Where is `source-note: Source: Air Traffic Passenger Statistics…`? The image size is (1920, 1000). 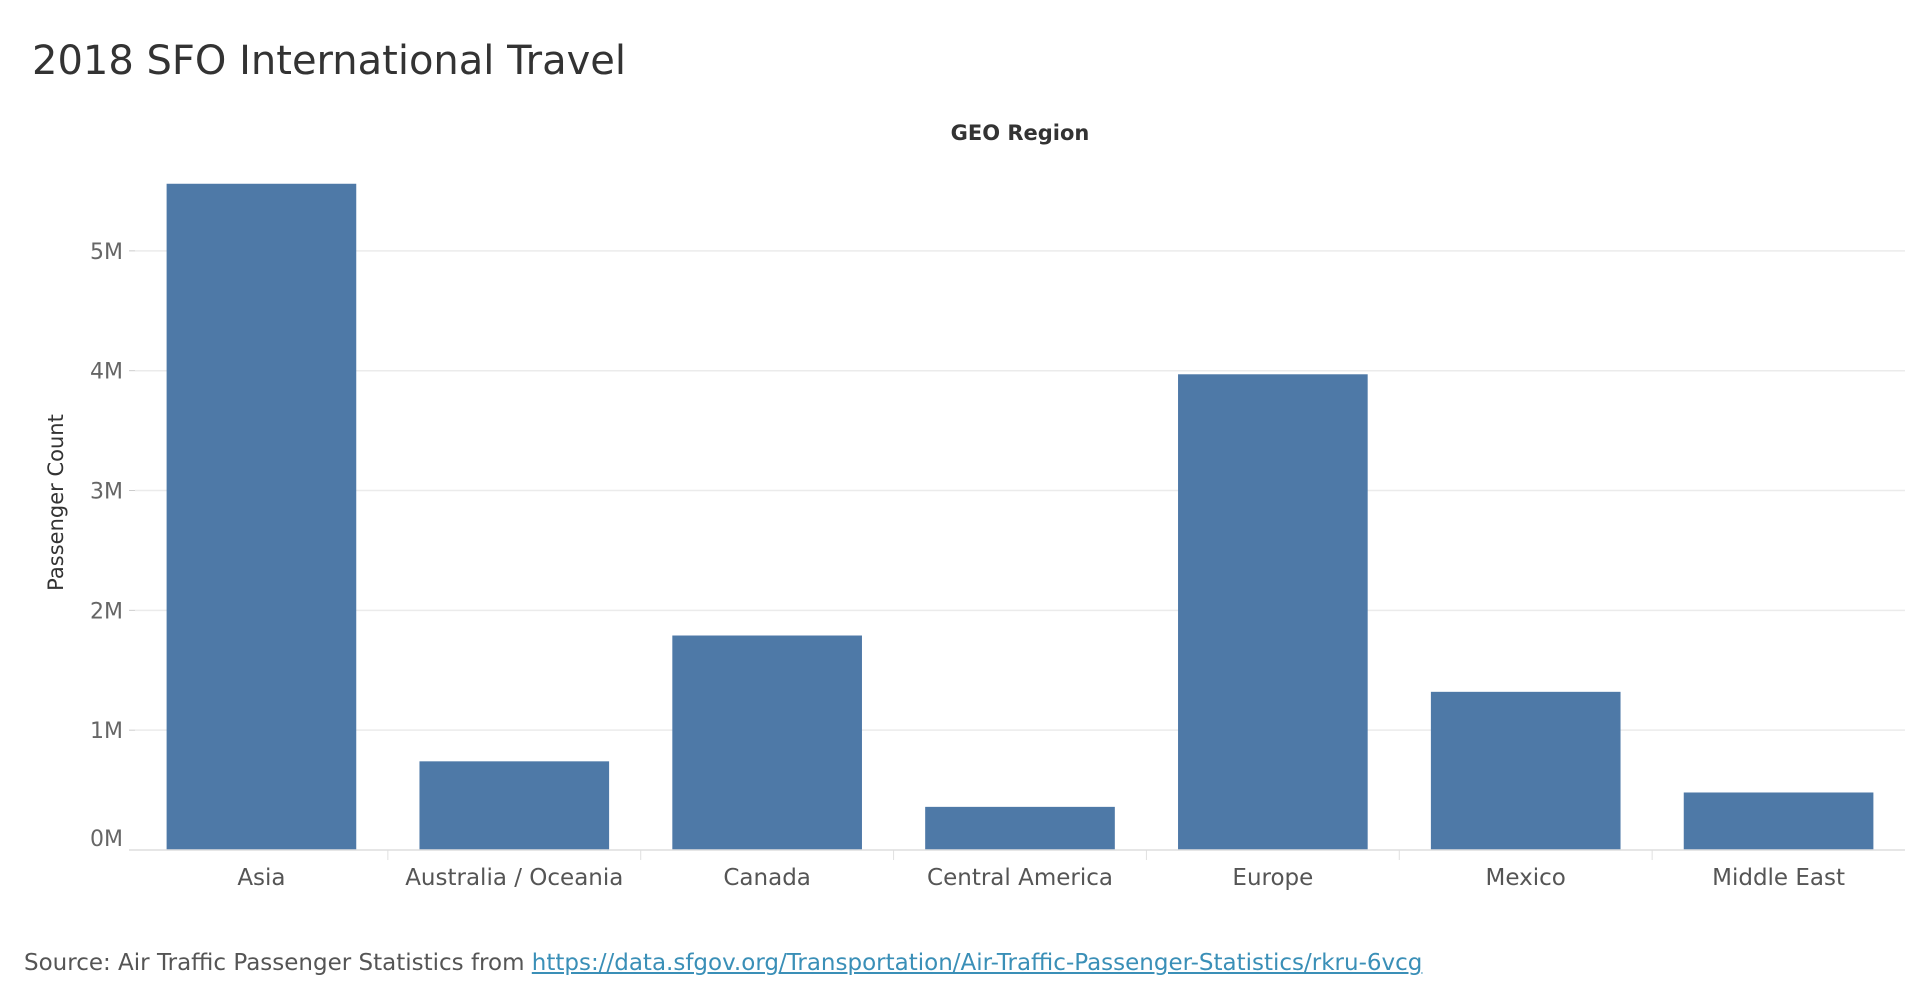 source-note: Source: Air Traffic Passenger Statistics… is located at coordinates (723, 963).